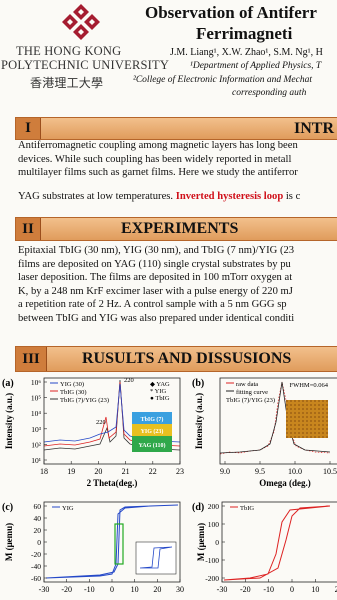 This screenshot has width=337, height=600. What do you see at coordinates (314, 128) in the screenshot?
I see `section-heading: INTR` at bounding box center [314, 128].